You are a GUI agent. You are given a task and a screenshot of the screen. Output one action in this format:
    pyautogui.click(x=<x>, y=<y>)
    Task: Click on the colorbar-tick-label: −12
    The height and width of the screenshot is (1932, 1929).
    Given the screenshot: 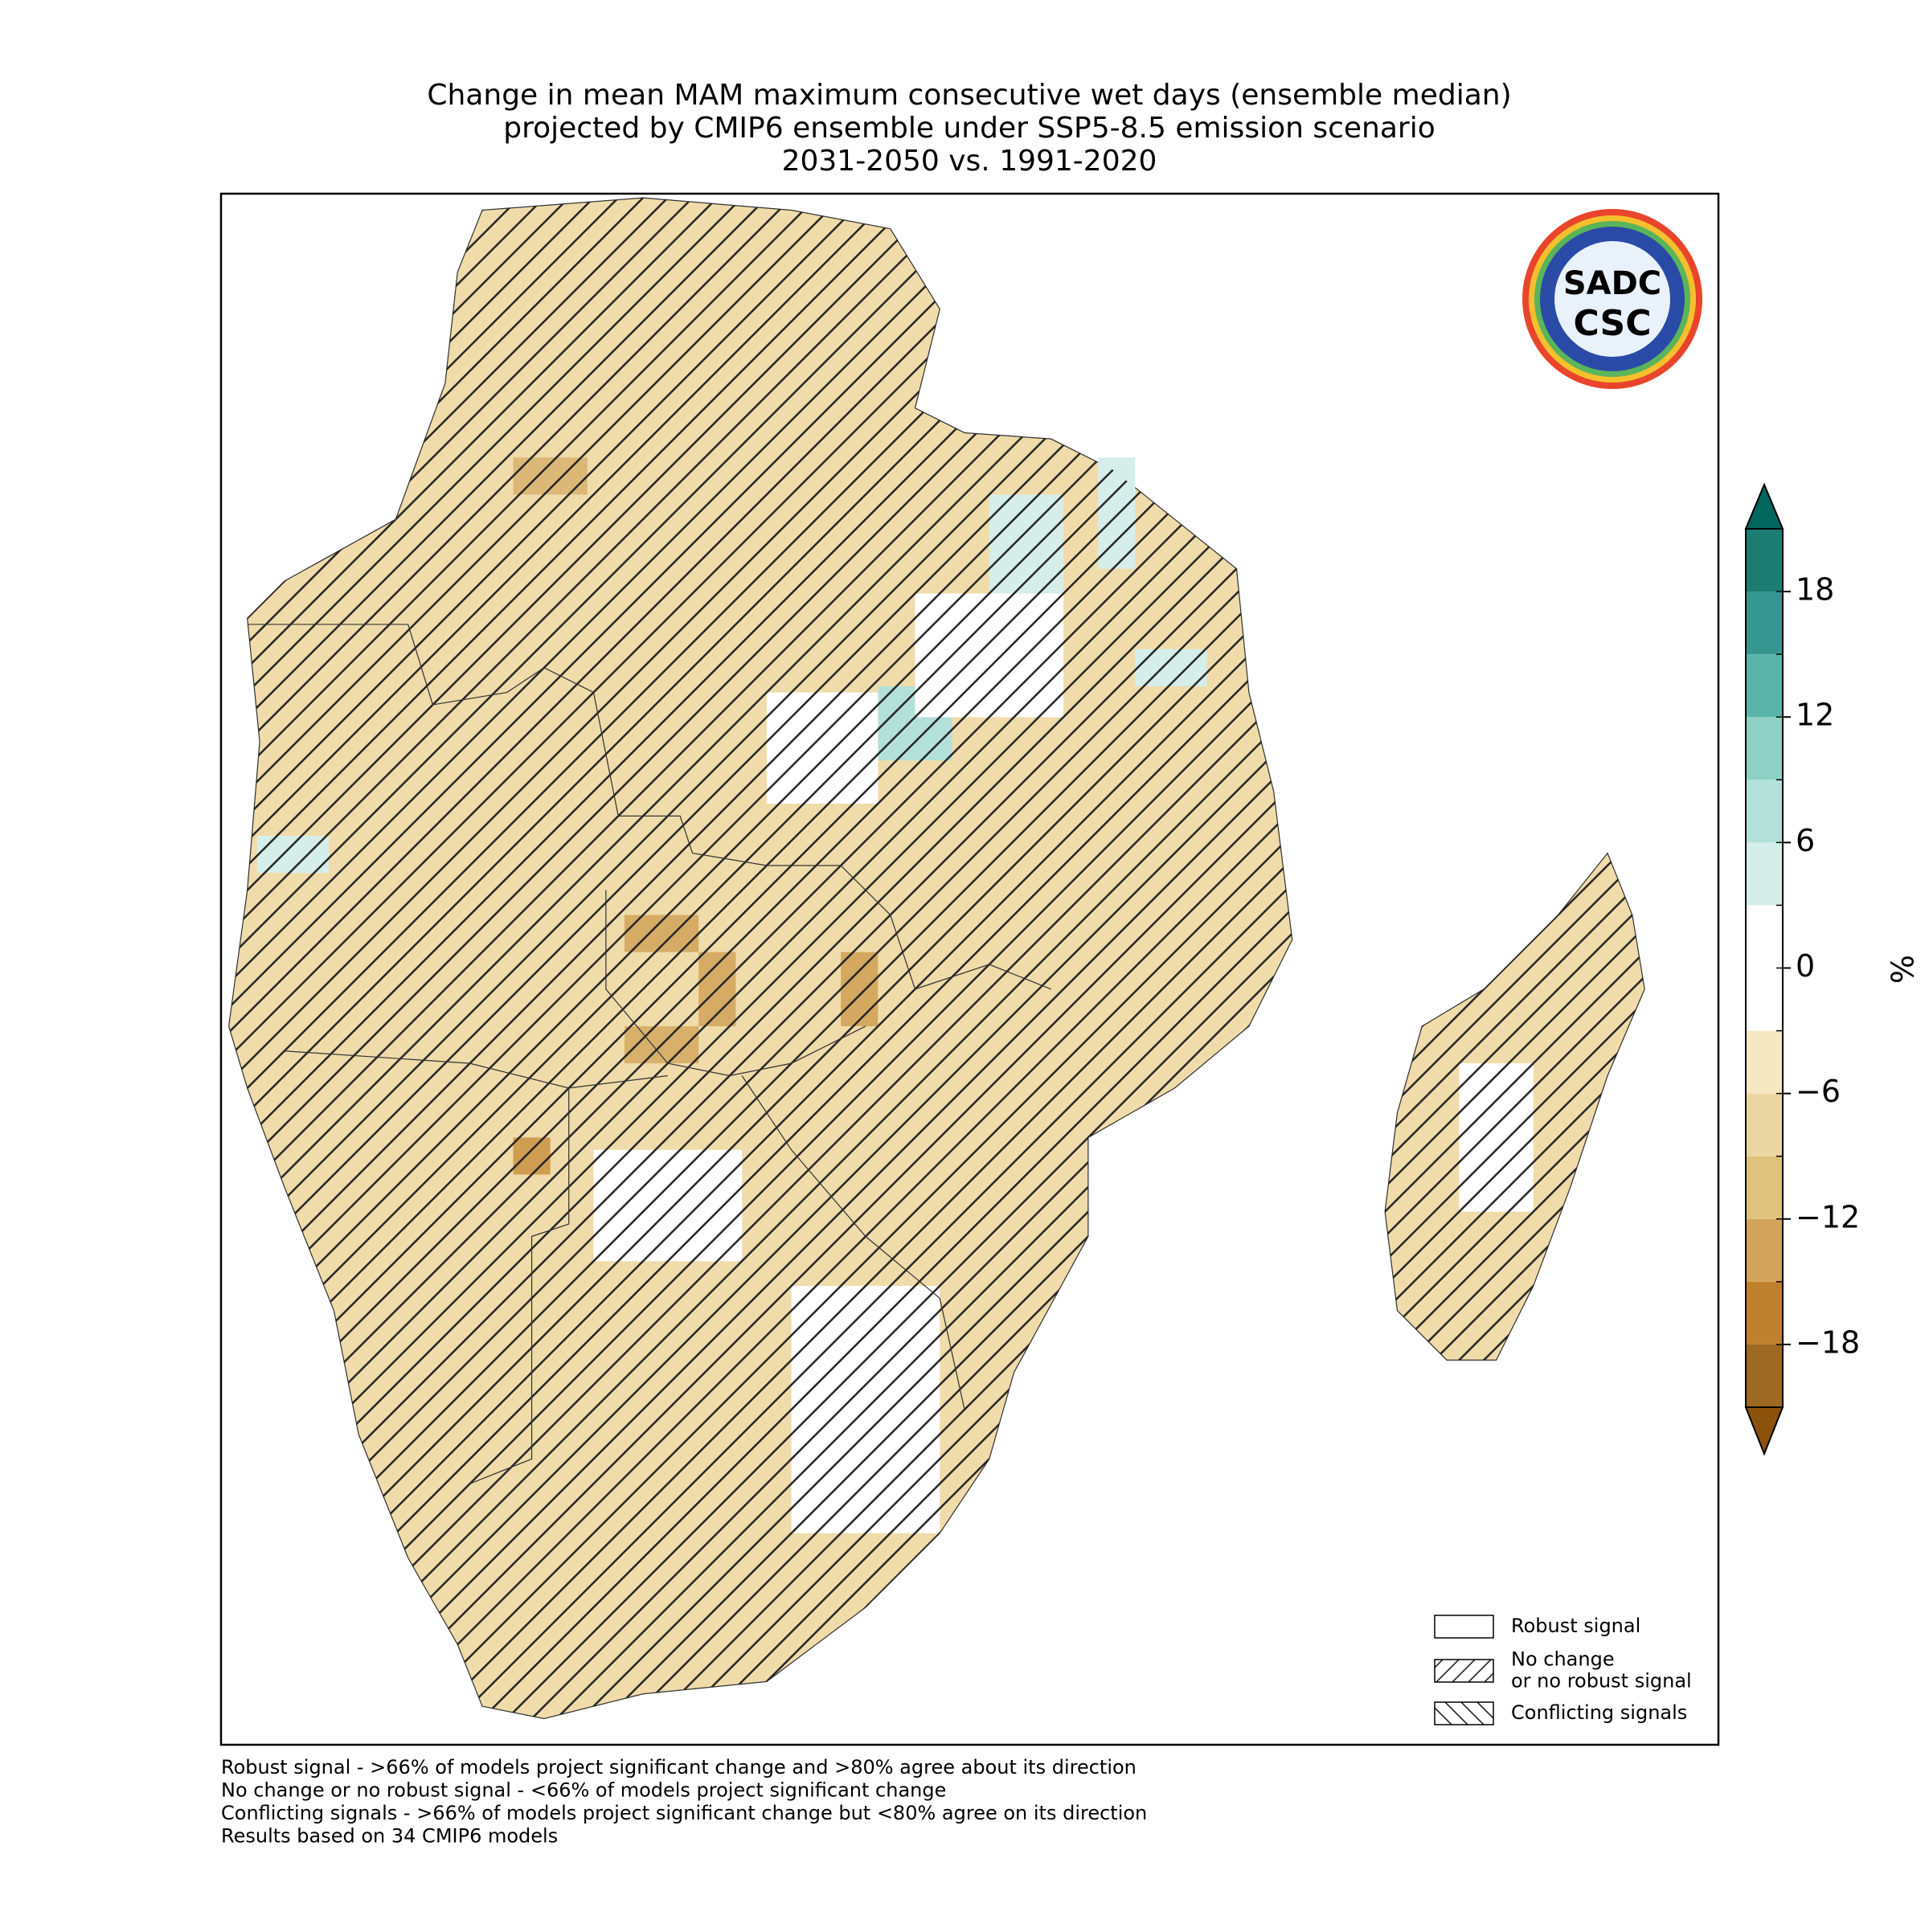 What is the action you would take?
    pyautogui.click(x=1828, y=1216)
    